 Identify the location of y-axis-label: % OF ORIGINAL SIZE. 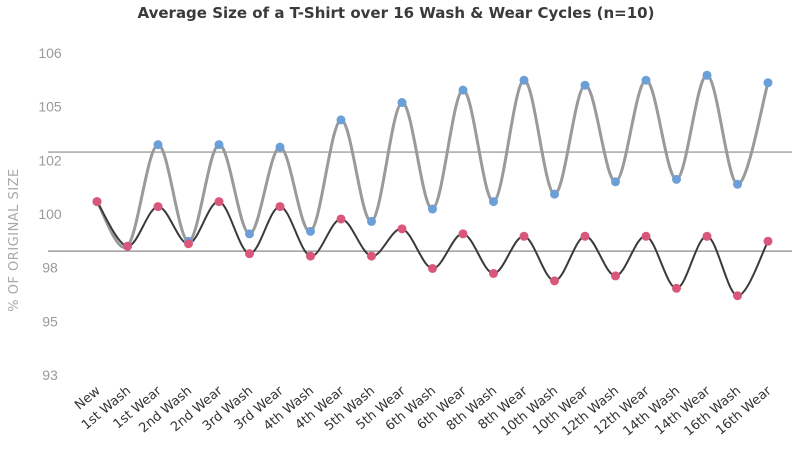
(14, 240).